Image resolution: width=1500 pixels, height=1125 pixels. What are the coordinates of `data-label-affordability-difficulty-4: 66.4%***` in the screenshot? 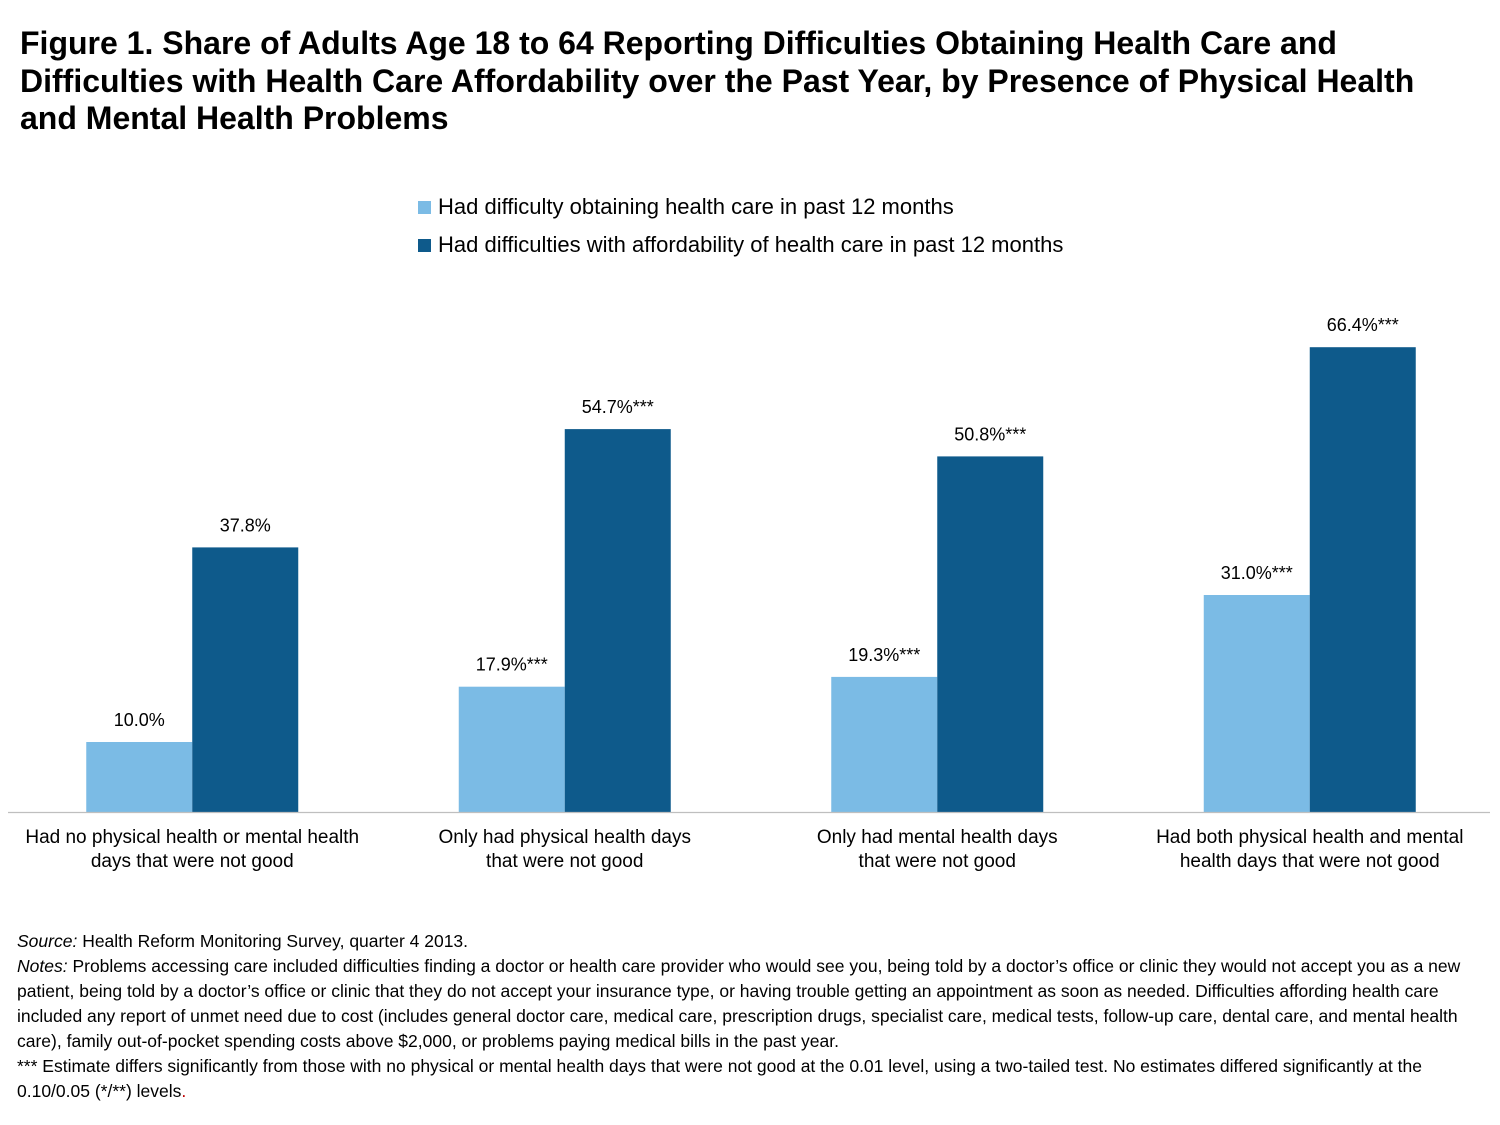 It's located at (1363, 325).